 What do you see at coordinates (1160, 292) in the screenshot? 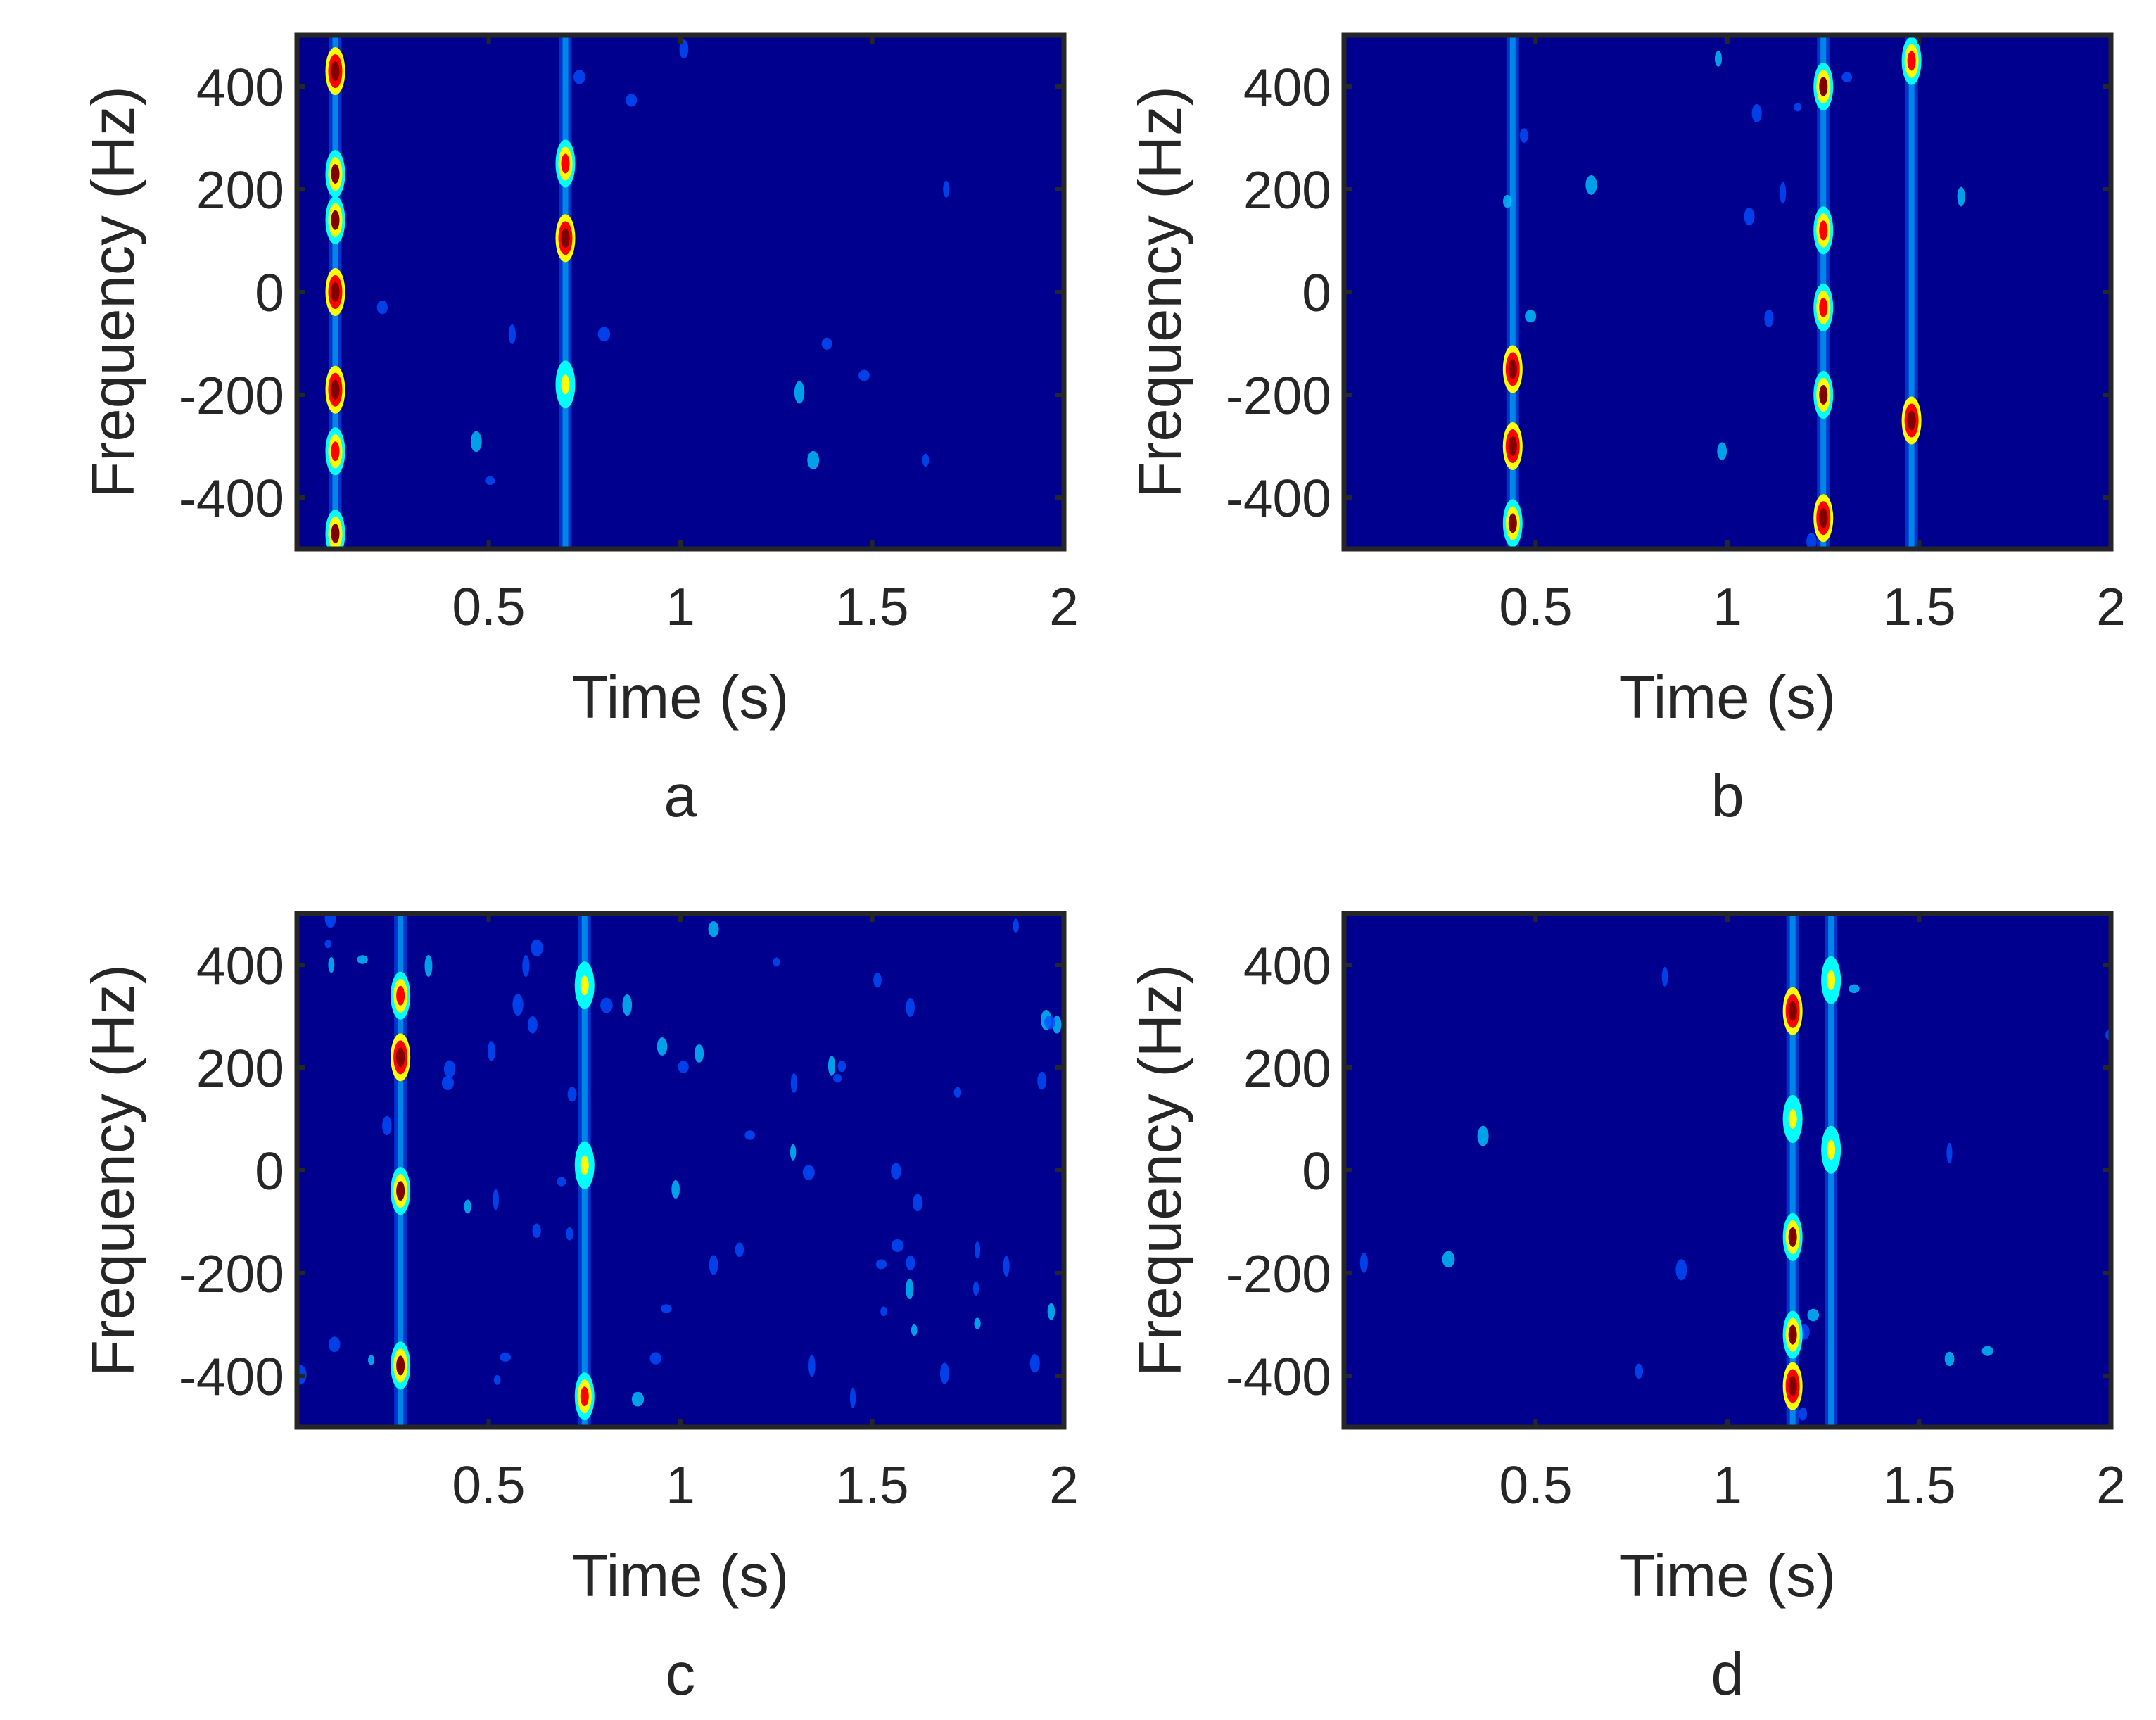
I see `y-axis-label: Frequency (Hz)` at bounding box center [1160, 292].